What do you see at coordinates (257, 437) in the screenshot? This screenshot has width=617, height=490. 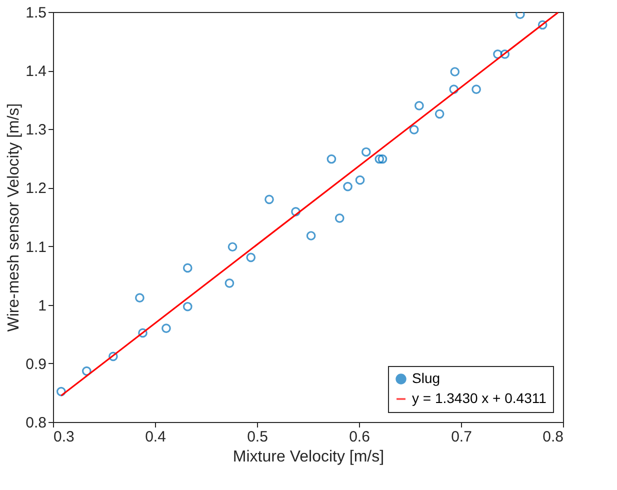 I see `x-tick-label: 0.5` at bounding box center [257, 437].